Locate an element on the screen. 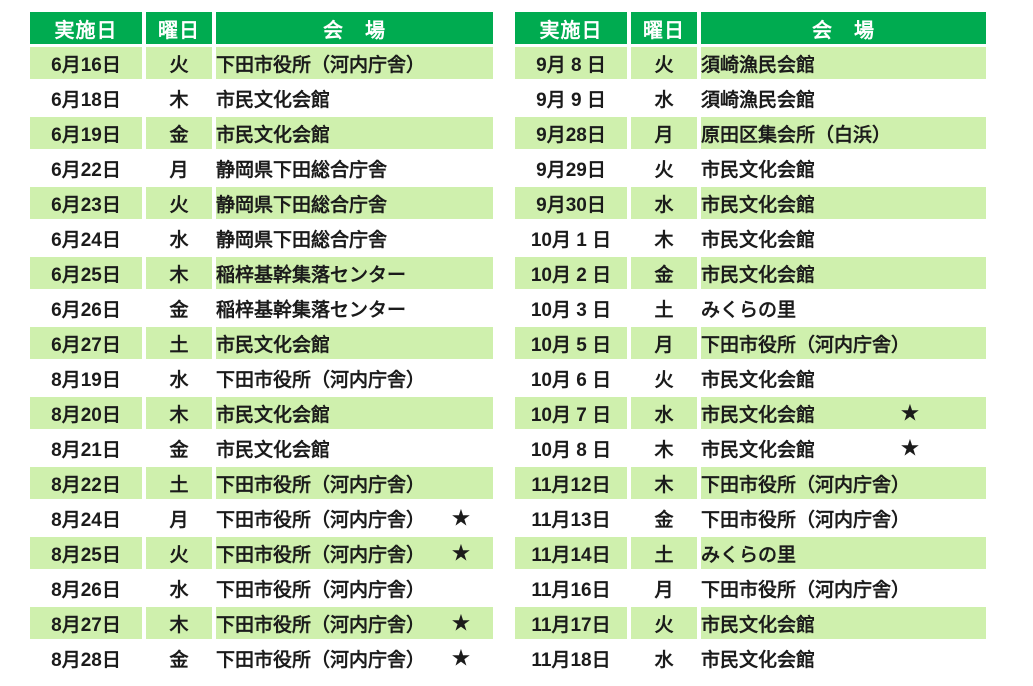  date-cell: 6月19日 is located at coordinates (86, 133).